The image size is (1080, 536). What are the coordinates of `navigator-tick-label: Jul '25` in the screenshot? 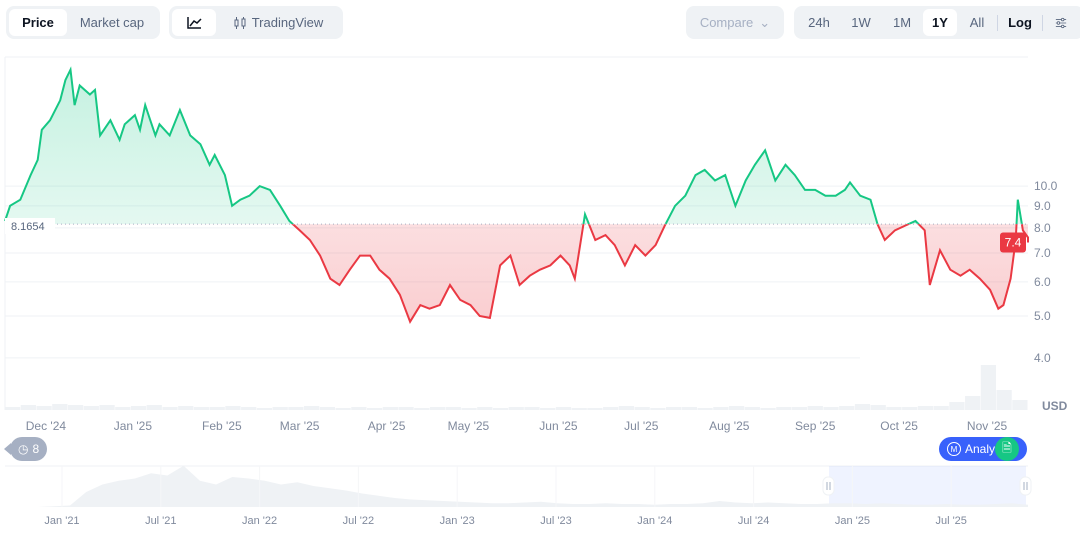 It's located at (950, 521).